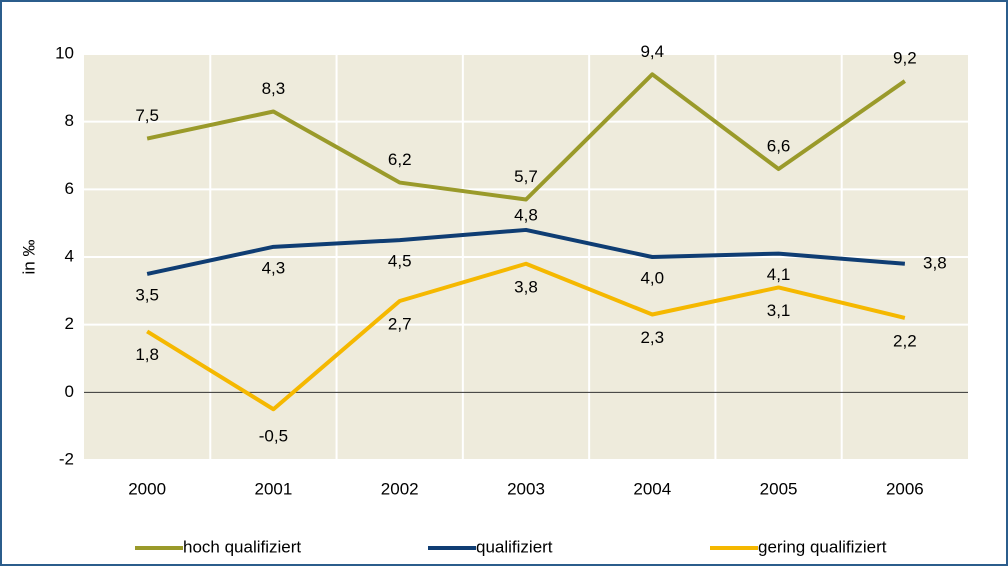  What do you see at coordinates (274, 267) in the screenshot?
I see `data-label: 4,3` at bounding box center [274, 267].